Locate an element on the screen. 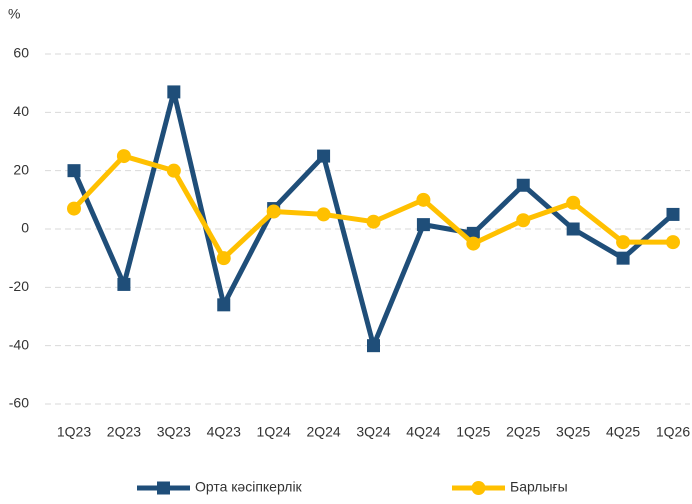  x-tick-label: 1Q26 is located at coordinates (673, 432).